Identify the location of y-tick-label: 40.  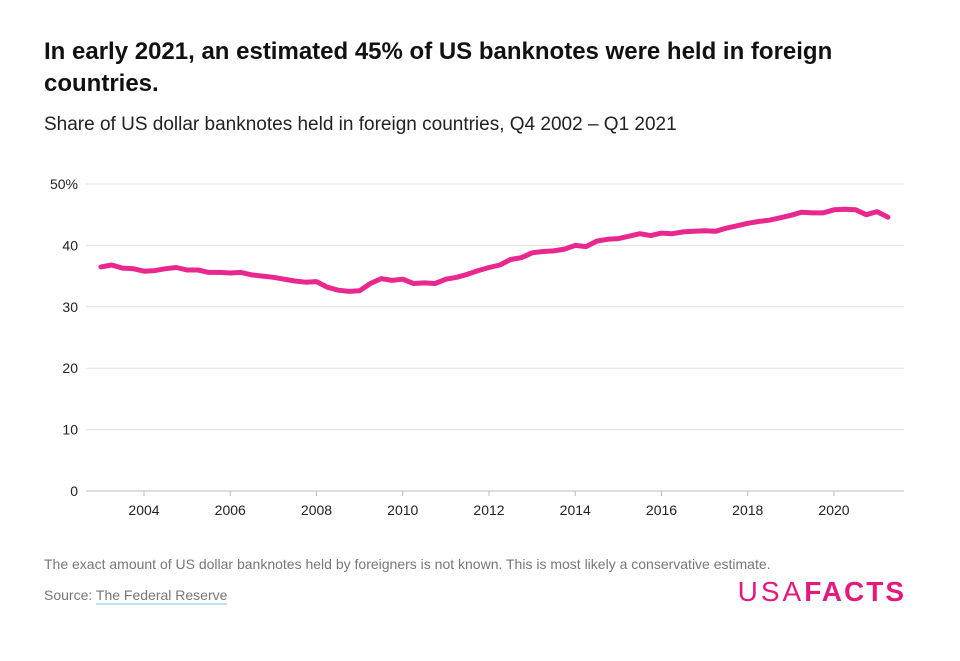
(70, 245).